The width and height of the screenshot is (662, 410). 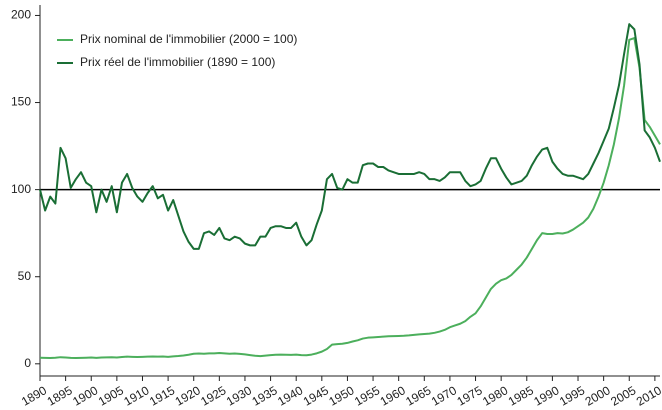 I want to click on y-tick-label: 50, so click(x=25, y=276).